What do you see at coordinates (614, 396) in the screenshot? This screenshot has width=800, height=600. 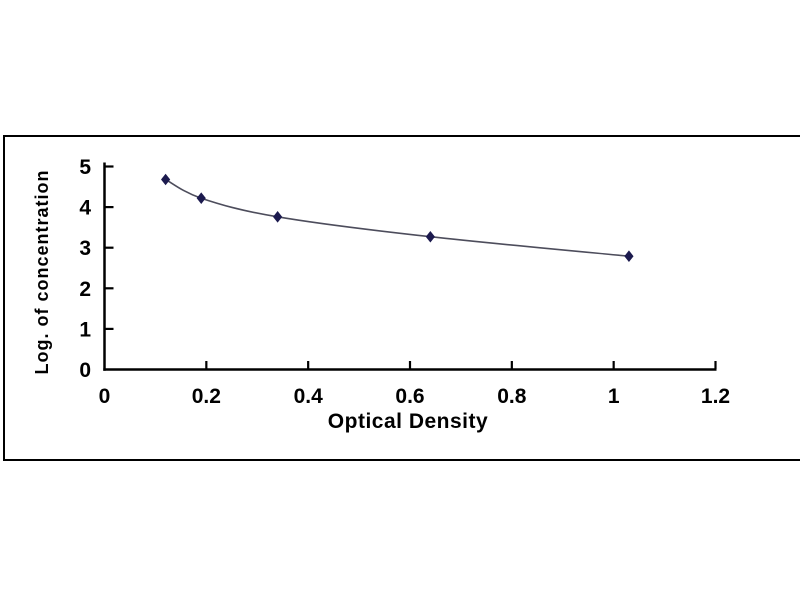 I see `x-tick-label: 1` at bounding box center [614, 396].